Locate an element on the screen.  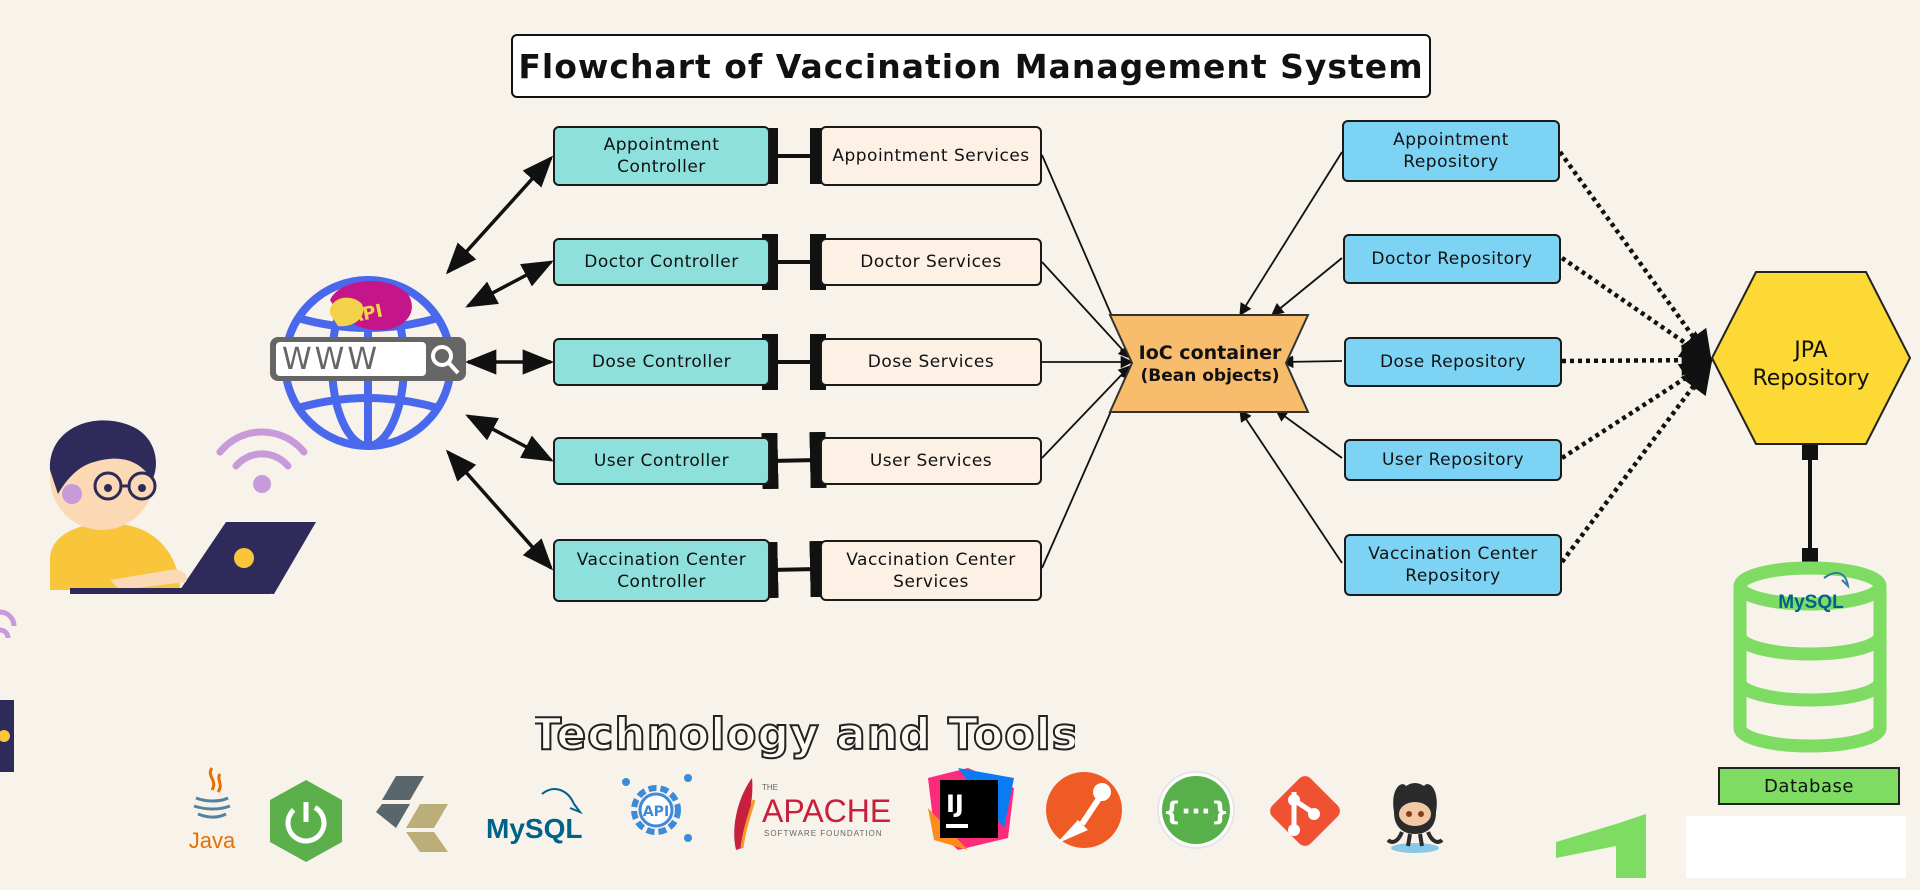
swagger-label: {···} is located at coordinates (1196, 812).